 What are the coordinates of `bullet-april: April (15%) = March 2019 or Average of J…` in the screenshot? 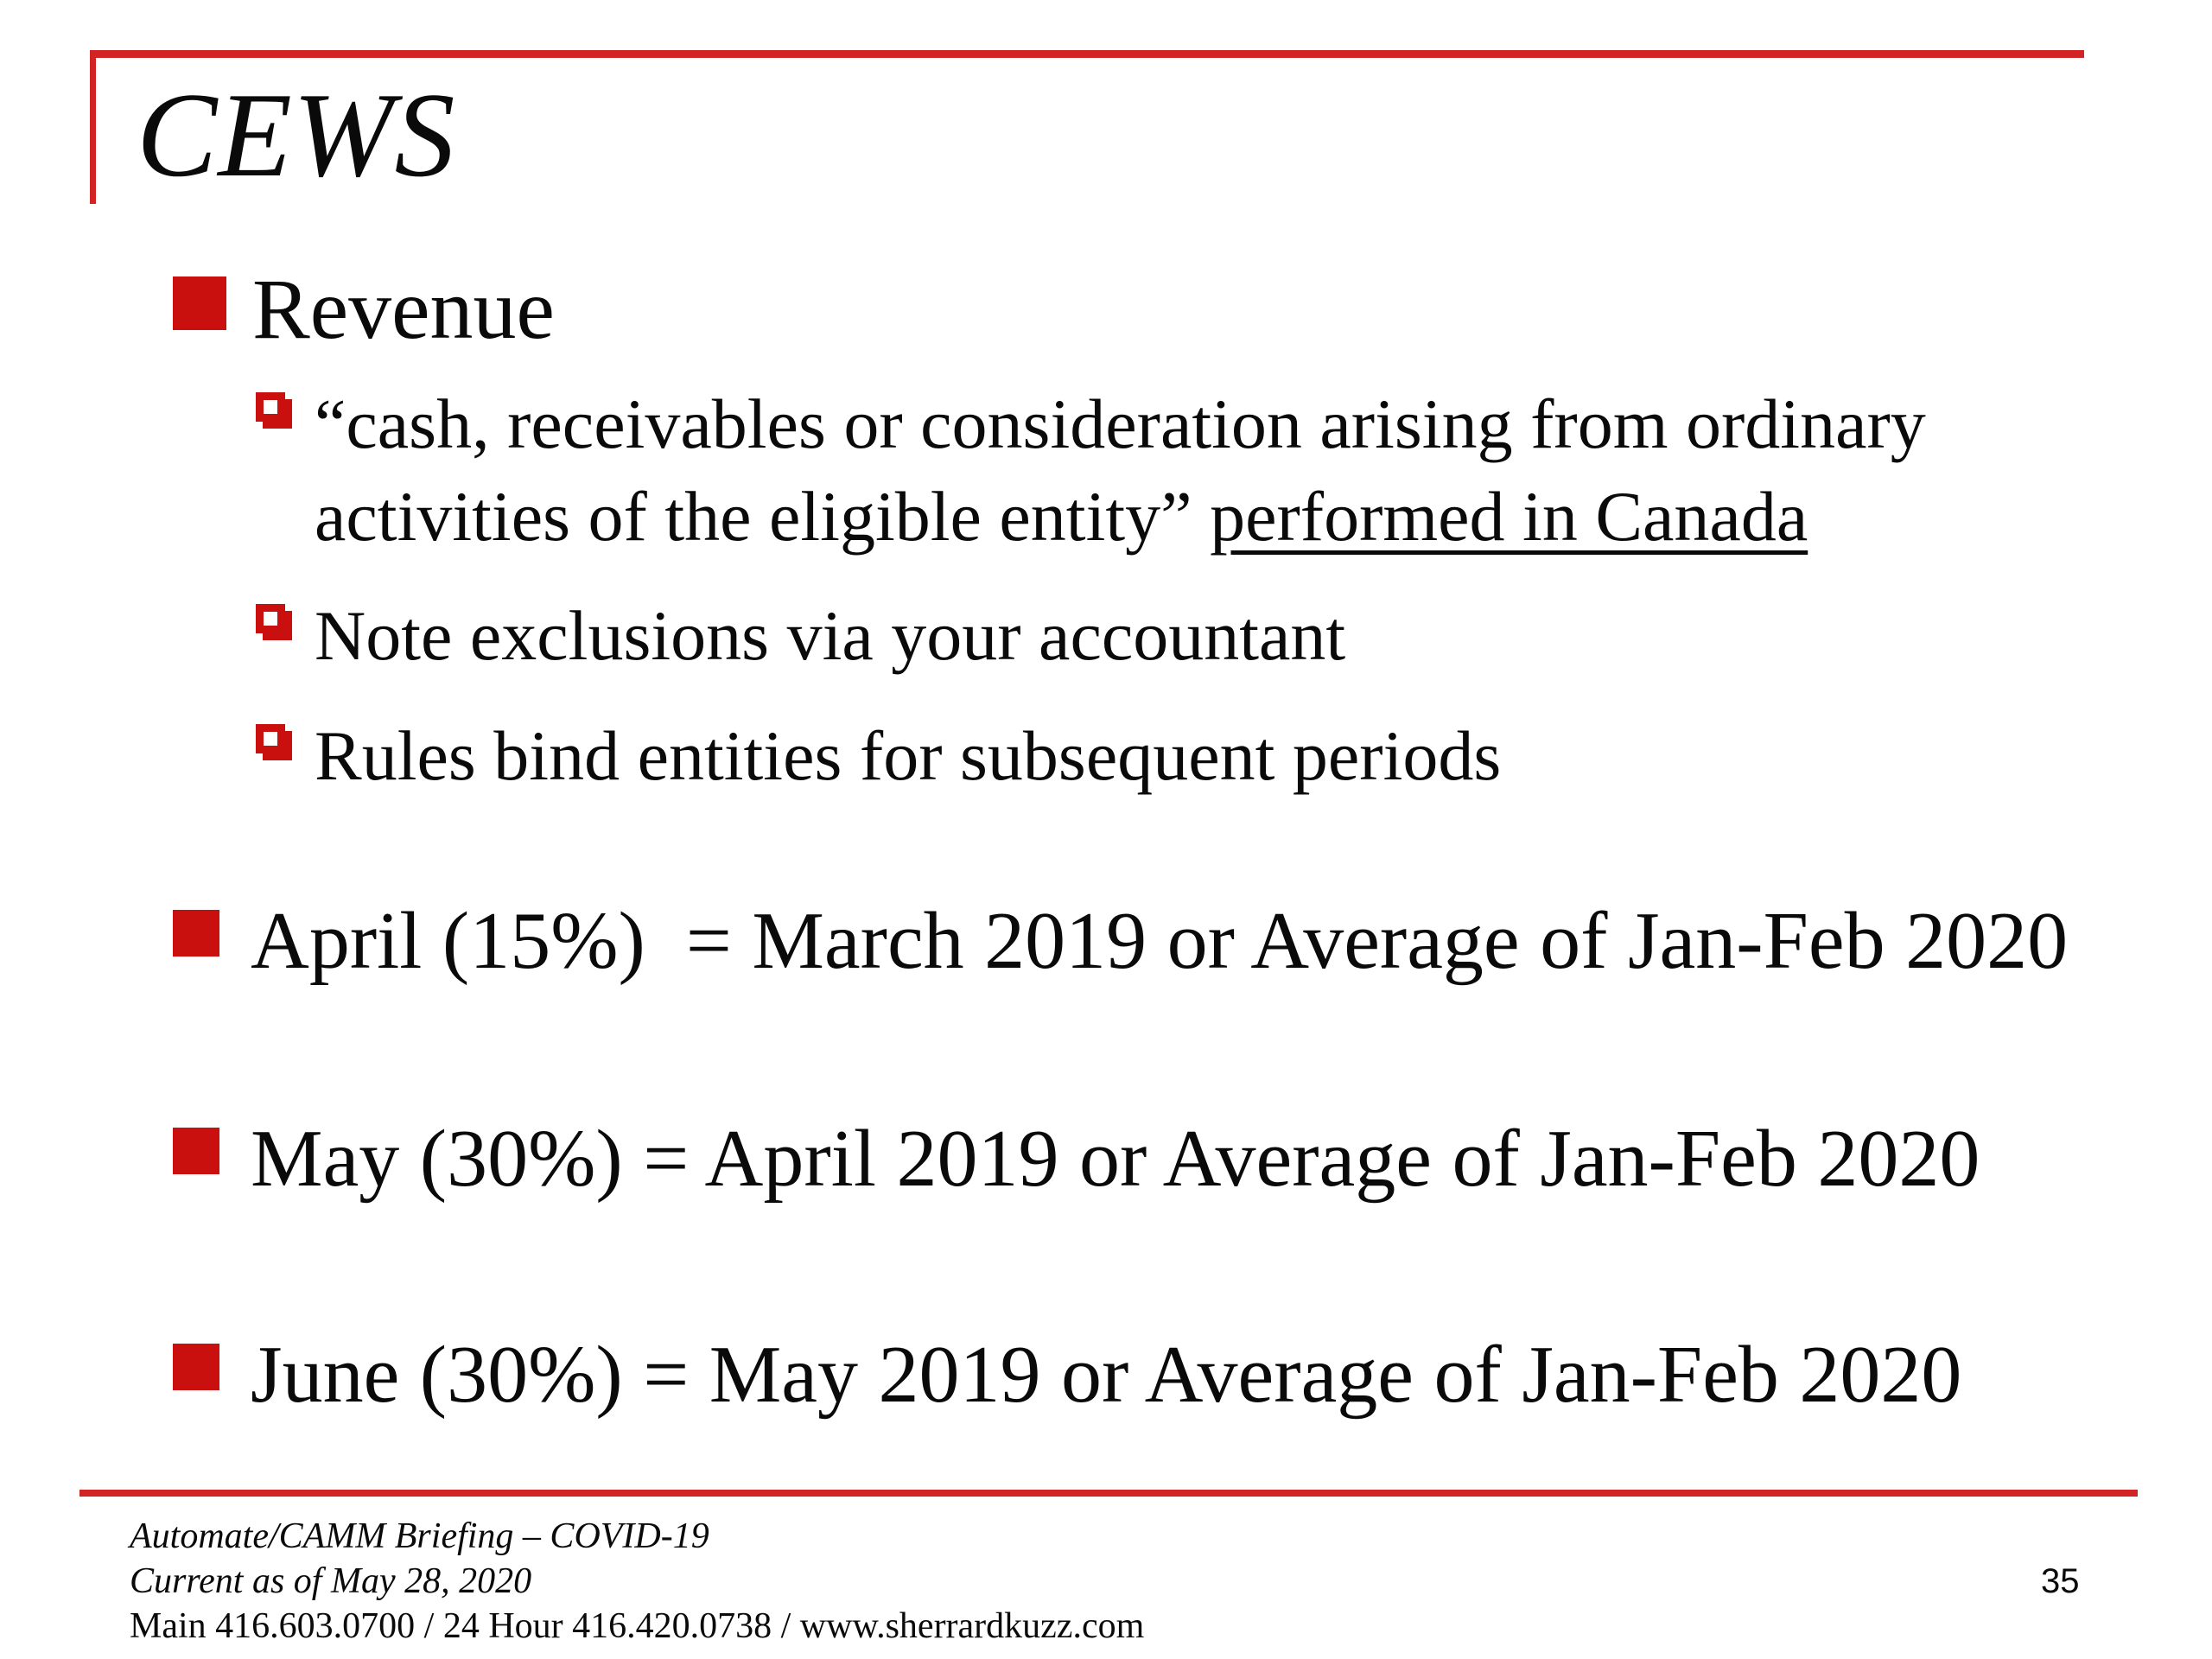 It's located at (1120, 941).